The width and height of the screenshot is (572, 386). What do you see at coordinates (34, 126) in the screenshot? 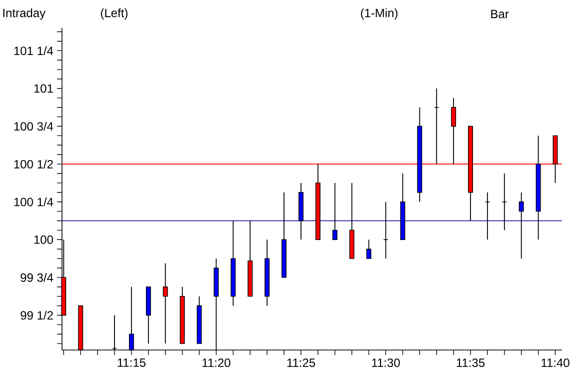
I see `y-tick-label: 100 3/4` at bounding box center [34, 126].